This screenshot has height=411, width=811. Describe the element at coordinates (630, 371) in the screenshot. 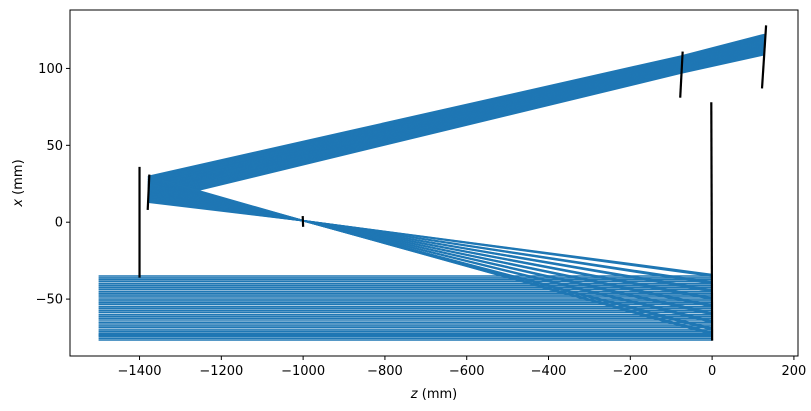

I see `x-tick-label: −200` at that location.